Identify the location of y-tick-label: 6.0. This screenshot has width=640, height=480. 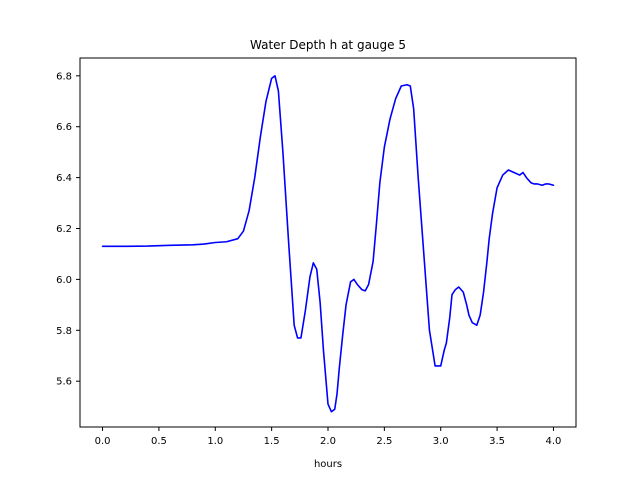
(64, 280).